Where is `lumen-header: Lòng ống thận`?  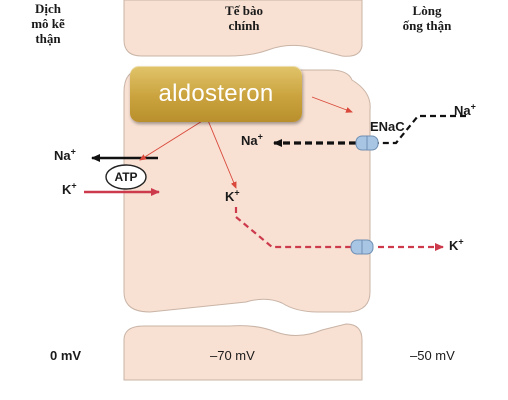 lumen-header: Lòng ống thận is located at coordinates (427, 18).